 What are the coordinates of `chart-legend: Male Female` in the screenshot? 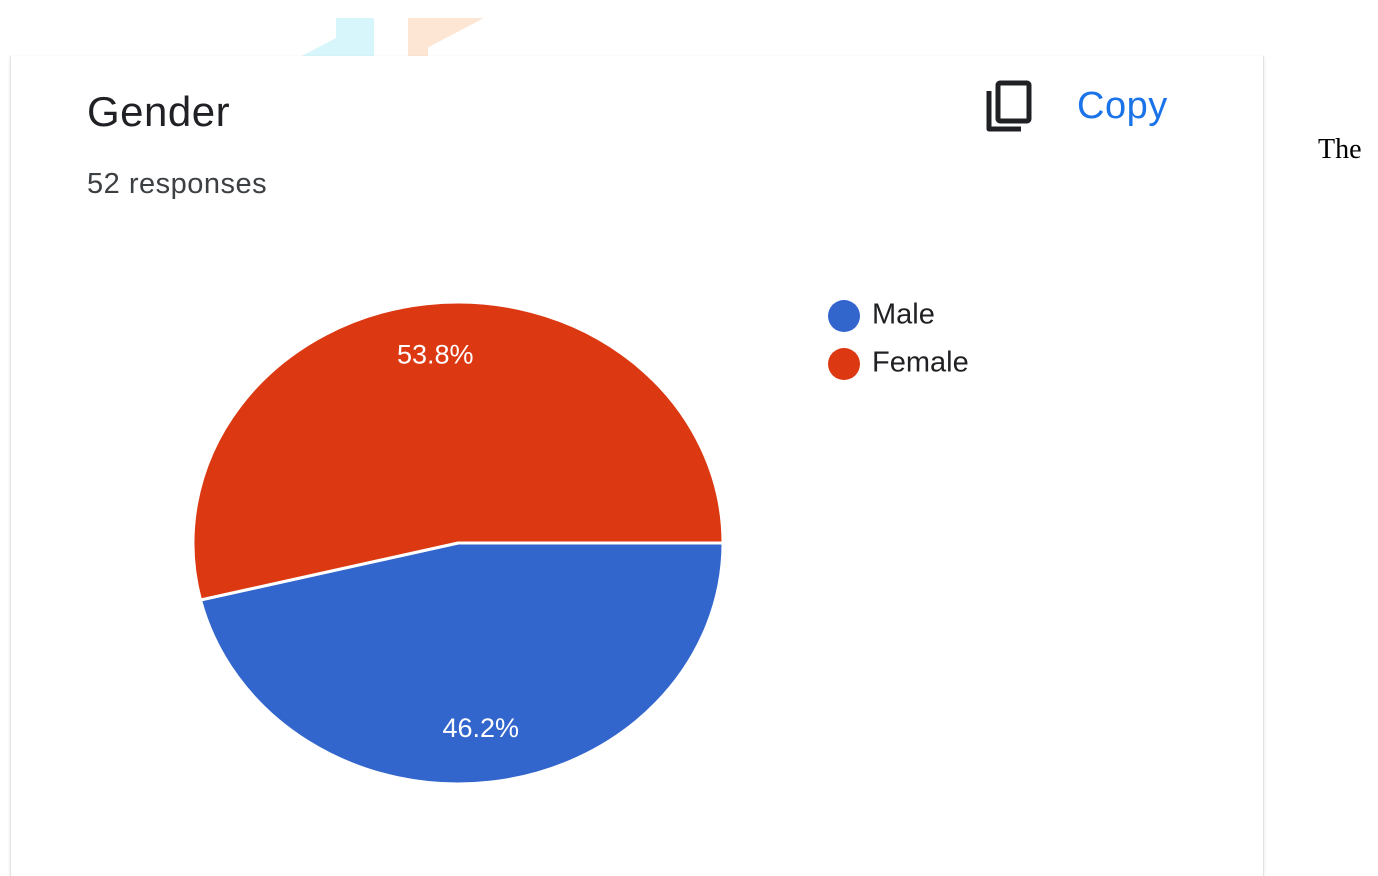 It's located at (898, 339).